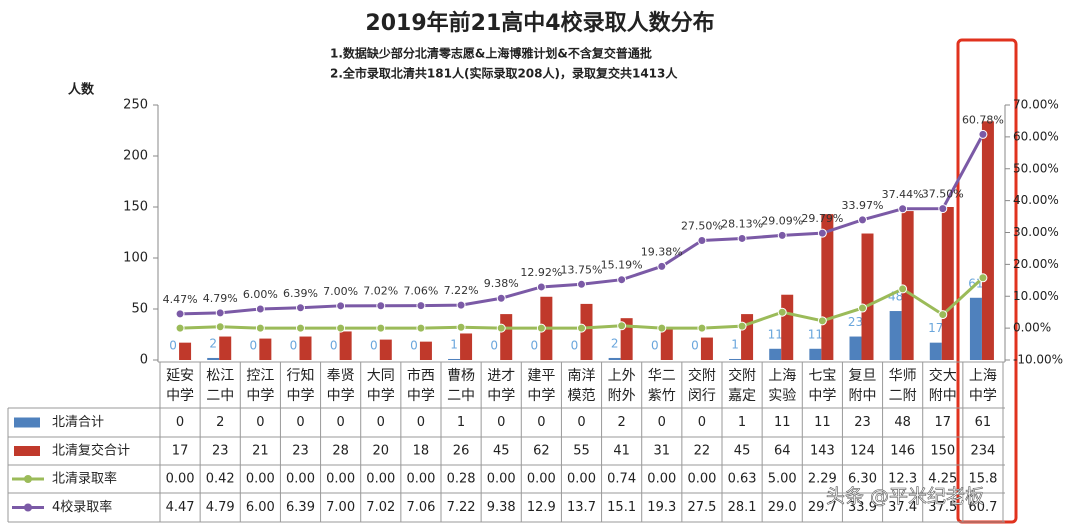  Describe the element at coordinates (421, 375) in the screenshot. I see `category-label: 市西` at that location.